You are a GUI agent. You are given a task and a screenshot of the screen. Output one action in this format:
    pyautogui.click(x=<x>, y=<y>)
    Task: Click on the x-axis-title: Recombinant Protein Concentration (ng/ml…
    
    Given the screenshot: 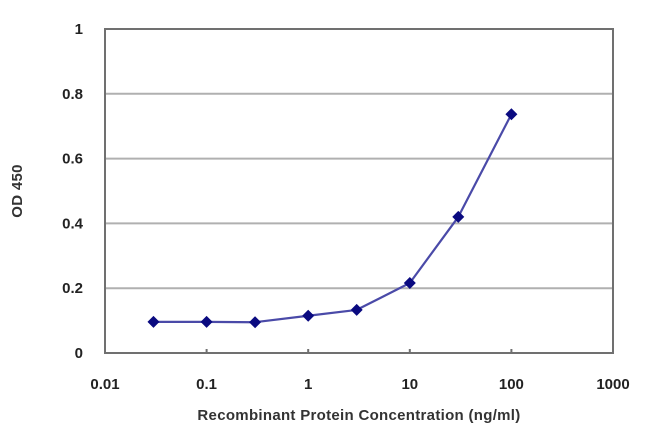 What is the action you would take?
    pyautogui.click(x=358, y=415)
    